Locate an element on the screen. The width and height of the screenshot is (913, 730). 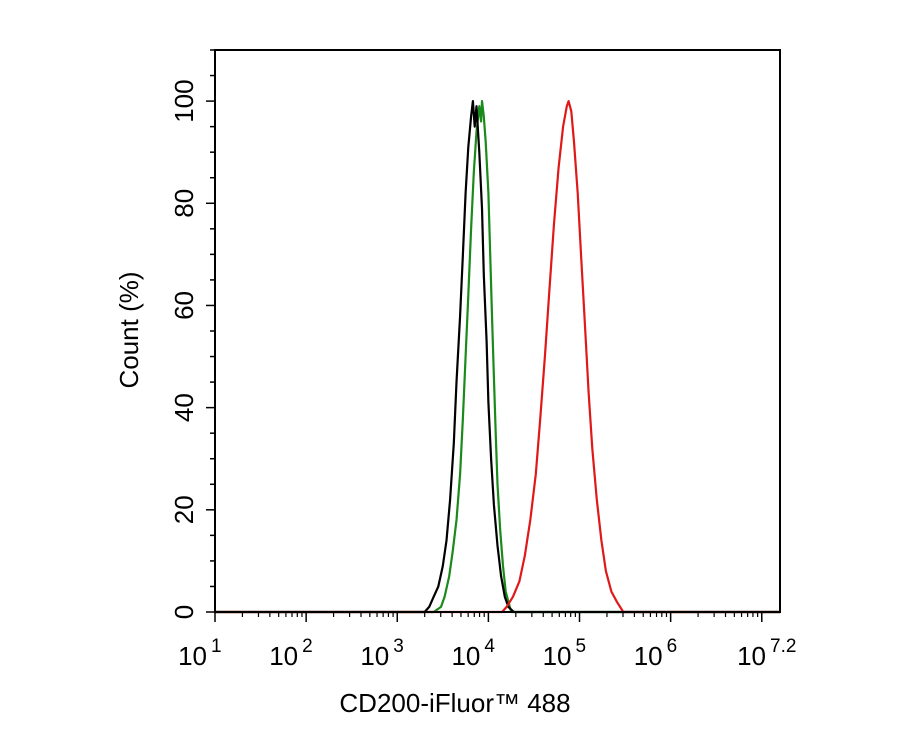
y-axis: 0 20 40 60 80 100 is located at coordinates (192, 334).